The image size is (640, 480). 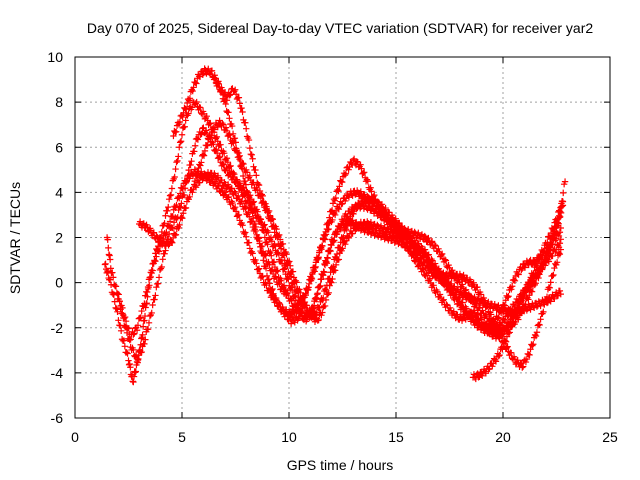 I want to click on x-tick-label: 20, so click(x=503, y=437).